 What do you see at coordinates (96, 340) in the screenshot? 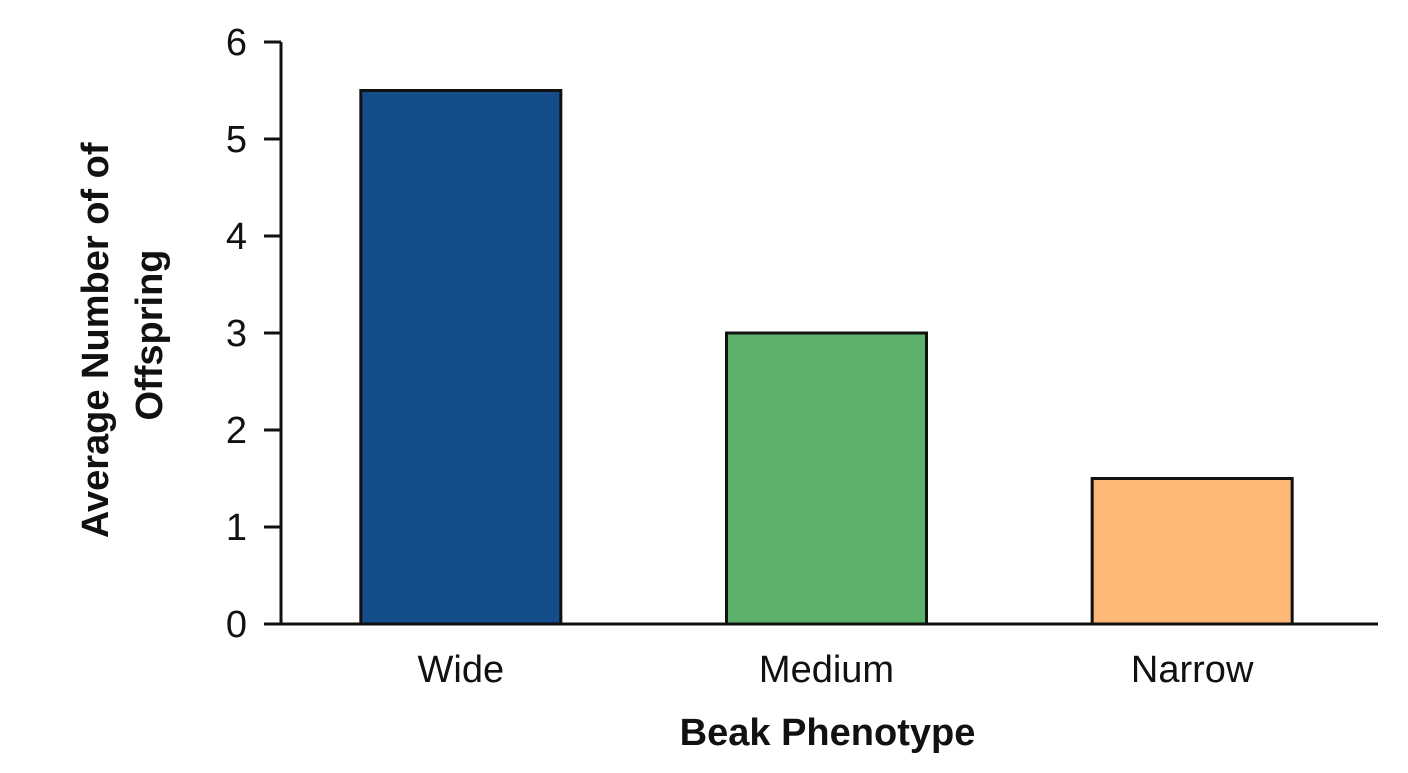
I see `y-axis-title-line-1: Average Number of of` at bounding box center [96, 340].